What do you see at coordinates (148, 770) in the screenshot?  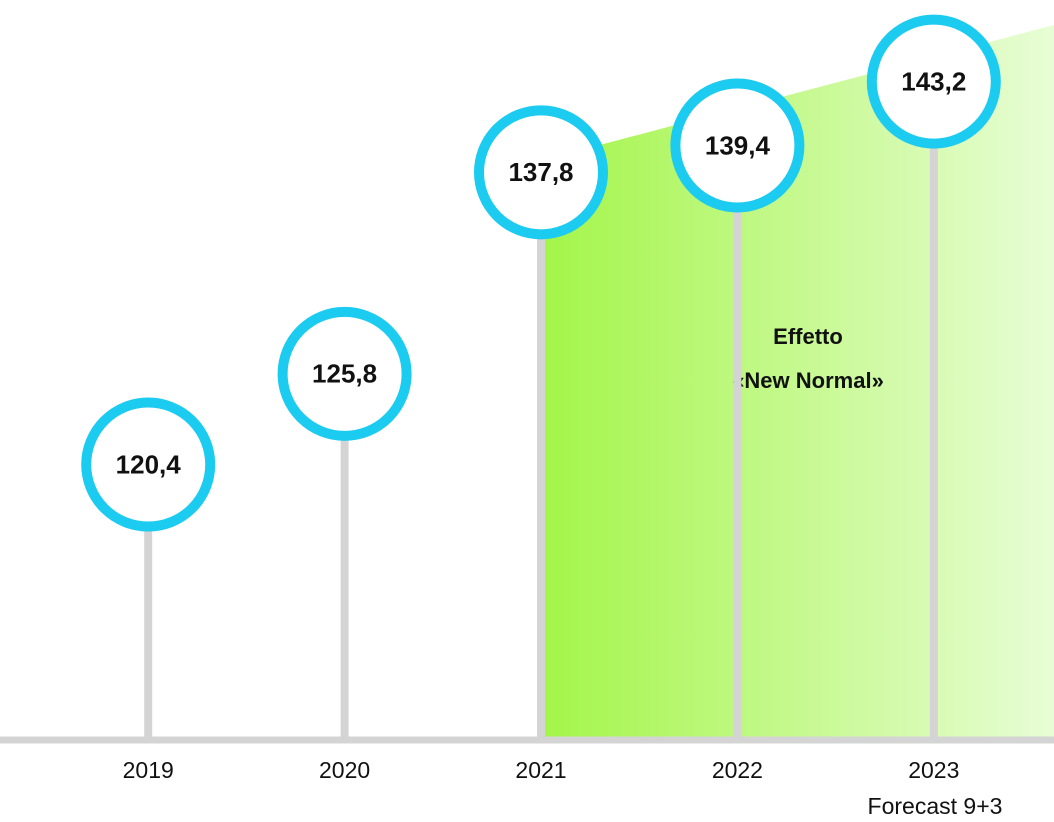 I see `x-tick-label: 2019` at bounding box center [148, 770].